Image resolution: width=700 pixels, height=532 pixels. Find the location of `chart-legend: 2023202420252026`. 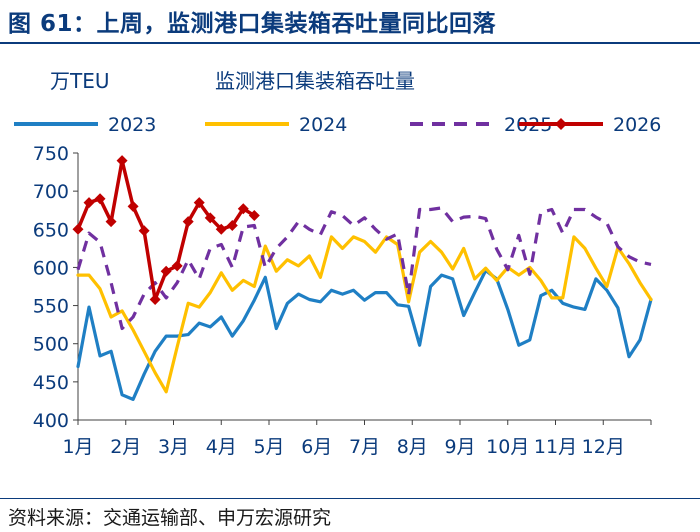

chart-legend: 2023202420252026 is located at coordinates (337, 125).